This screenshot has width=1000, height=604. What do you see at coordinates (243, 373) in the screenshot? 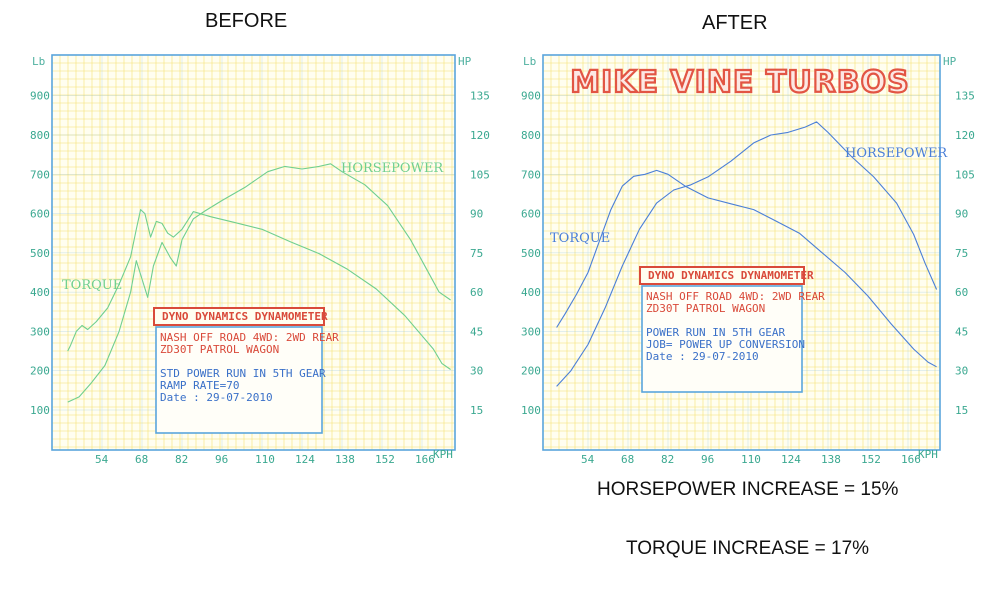
I see `info-box-line: STD POWER RUN IN 5TH GEAR` at bounding box center [243, 373].